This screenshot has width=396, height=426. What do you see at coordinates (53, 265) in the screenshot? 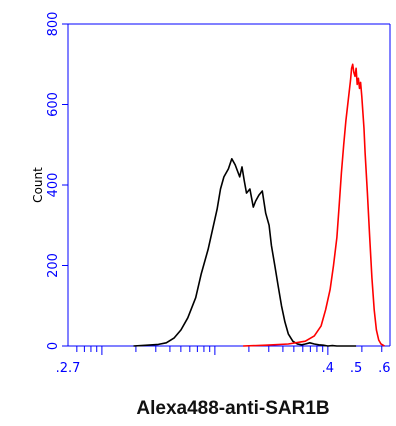
I see `y-tick-label: 200` at bounding box center [53, 265].